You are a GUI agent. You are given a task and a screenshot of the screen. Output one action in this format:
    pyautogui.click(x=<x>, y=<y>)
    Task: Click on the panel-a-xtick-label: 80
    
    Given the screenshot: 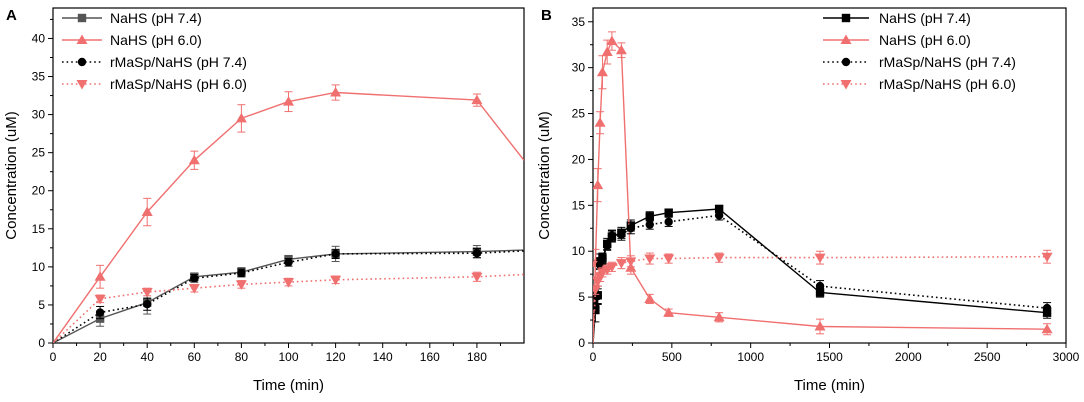 What is the action you would take?
    pyautogui.click(x=242, y=357)
    